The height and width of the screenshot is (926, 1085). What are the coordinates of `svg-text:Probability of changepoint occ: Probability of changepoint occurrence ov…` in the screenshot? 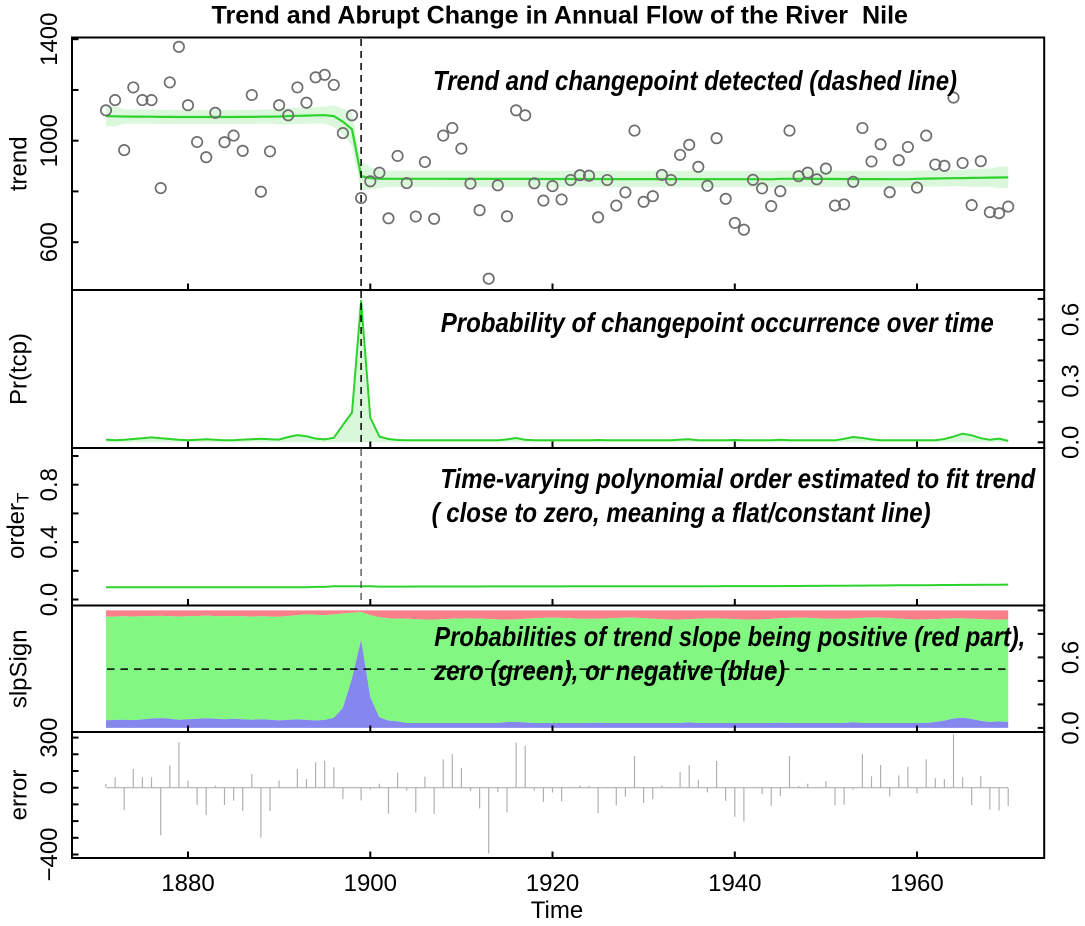 It's located at (717, 322).